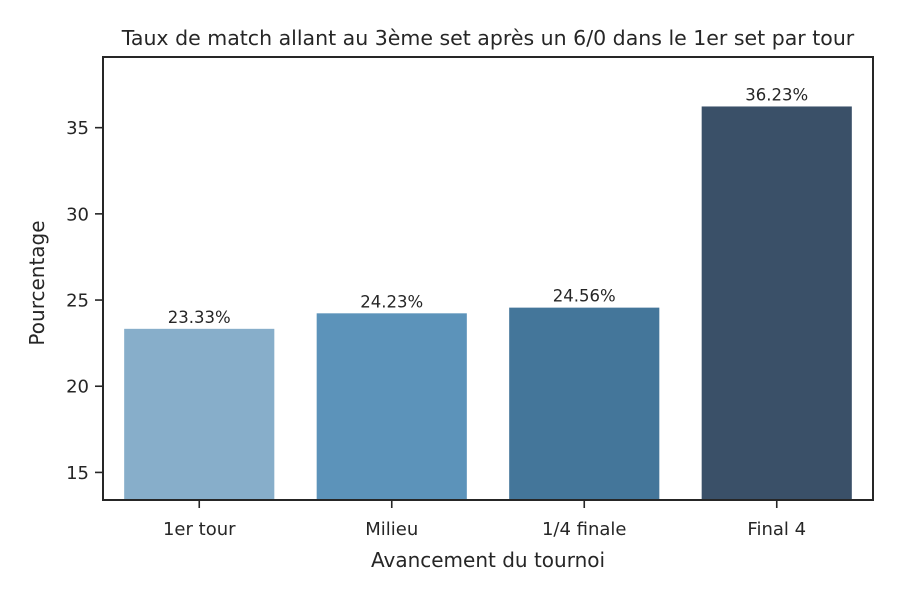  Describe the element at coordinates (37, 282) in the screenshot. I see `y-axis-label: Pourcentage` at that location.